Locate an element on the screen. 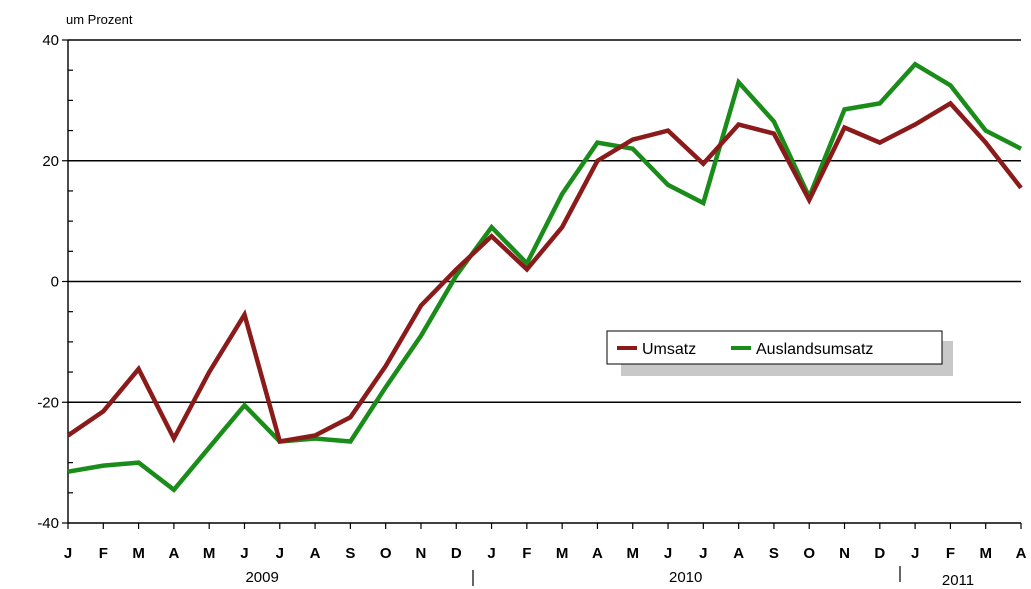  year-label: 2011 is located at coordinates (958, 580).